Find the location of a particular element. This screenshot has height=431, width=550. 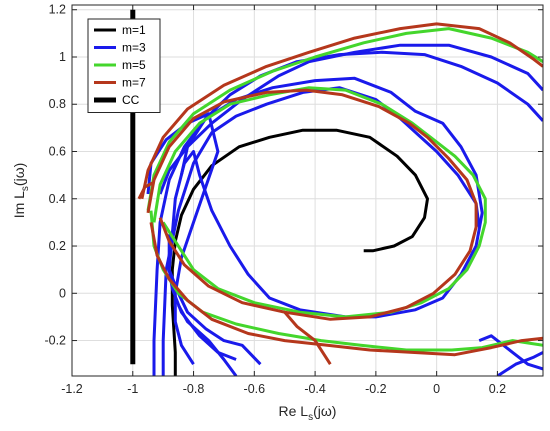

x-axis-label: Re Ls(jω) is located at coordinates (308, 413).